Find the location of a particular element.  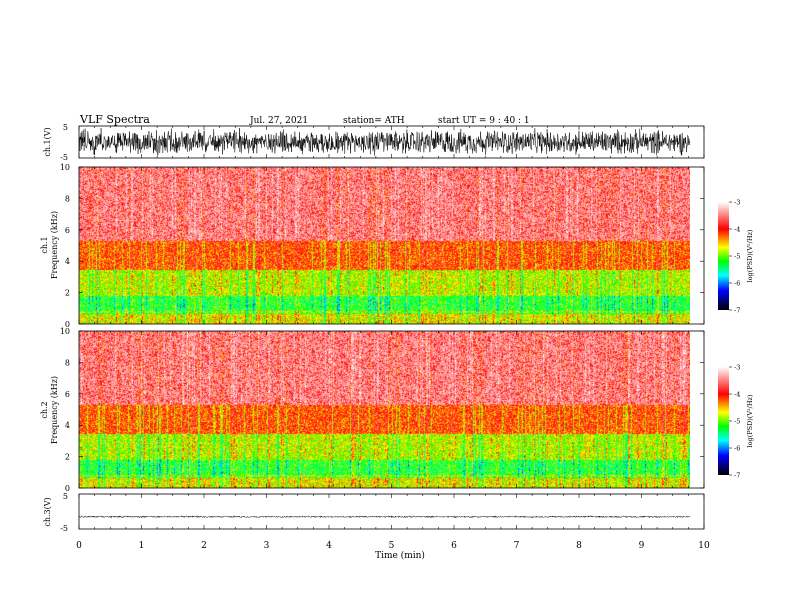

ch2-colorbar-ticks: -3 -4 -5 -6 -7 is located at coordinates (734, 422).